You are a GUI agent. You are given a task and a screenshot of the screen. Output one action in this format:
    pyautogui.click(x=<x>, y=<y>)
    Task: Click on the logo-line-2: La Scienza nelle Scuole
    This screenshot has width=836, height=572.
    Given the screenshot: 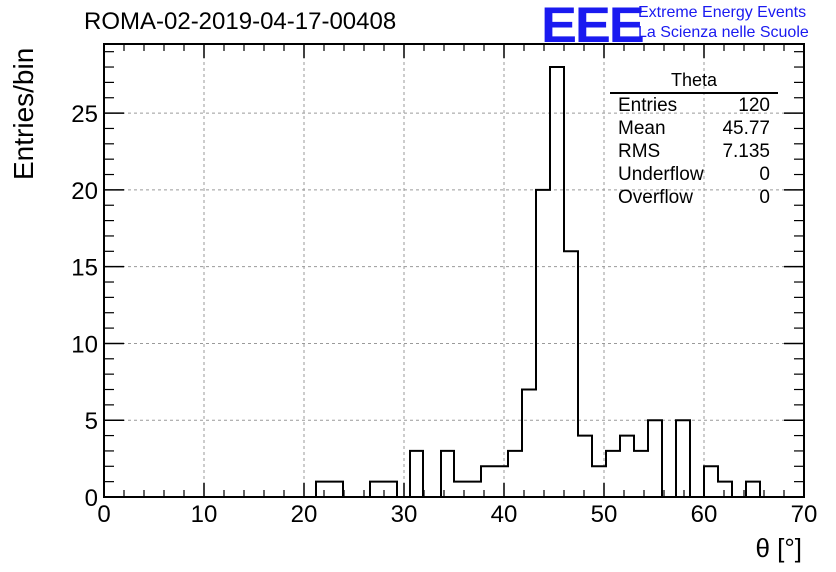 What is the action you would take?
    pyautogui.click(x=723, y=32)
    